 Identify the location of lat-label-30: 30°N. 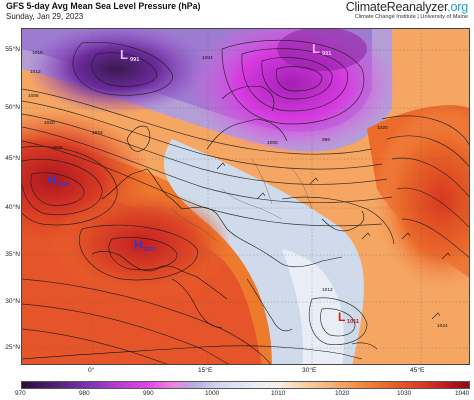
(12, 301).